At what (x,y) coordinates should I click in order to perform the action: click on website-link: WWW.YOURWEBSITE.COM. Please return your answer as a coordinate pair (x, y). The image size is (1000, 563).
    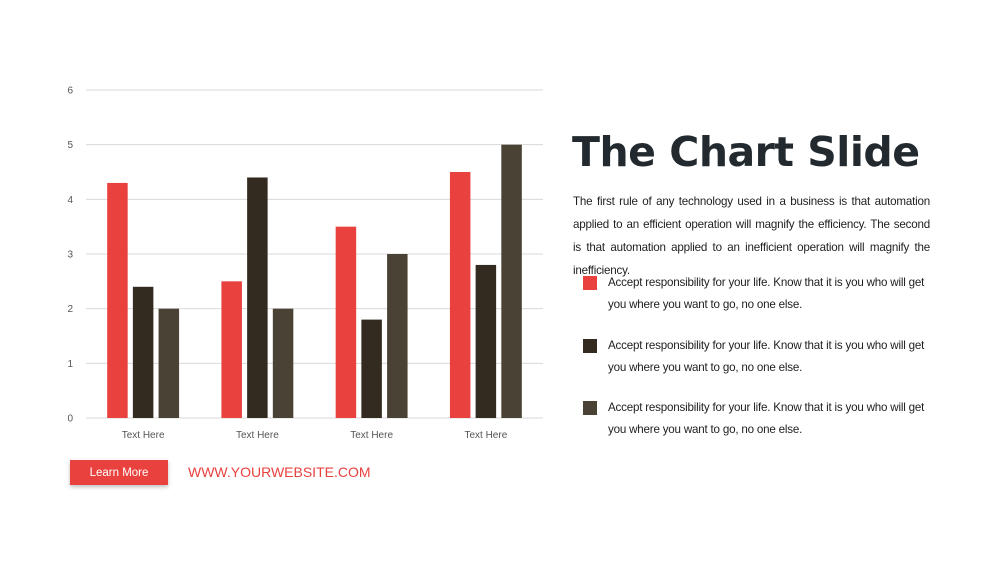
    Looking at the image, I should click on (279, 472).